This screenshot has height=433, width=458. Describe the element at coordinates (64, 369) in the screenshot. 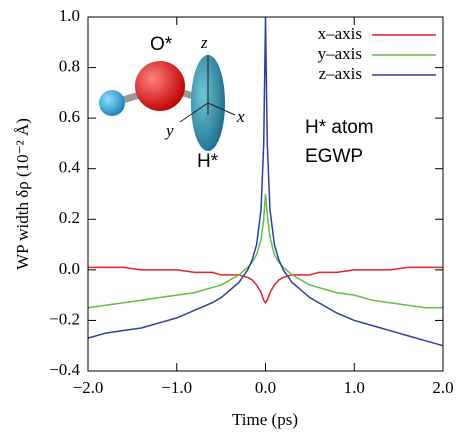

I see `y-tick-label: −0.4` at that location.